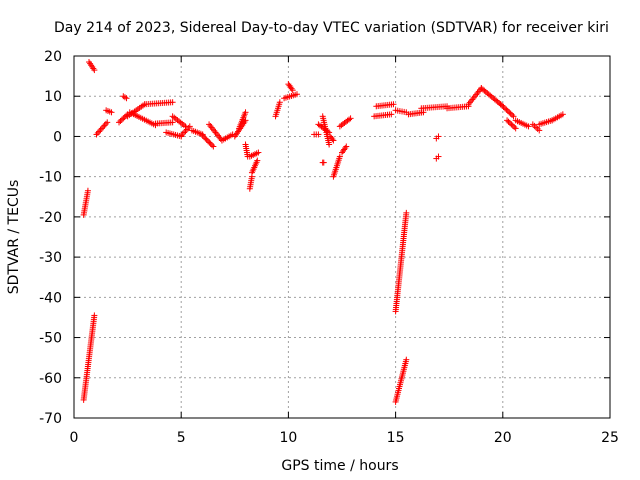 This screenshot has height=480, width=640. What do you see at coordinates (339, 466) in the screenshot?
I see `x-axis-label: GPS time / hours` at bounding box center [339, 466].